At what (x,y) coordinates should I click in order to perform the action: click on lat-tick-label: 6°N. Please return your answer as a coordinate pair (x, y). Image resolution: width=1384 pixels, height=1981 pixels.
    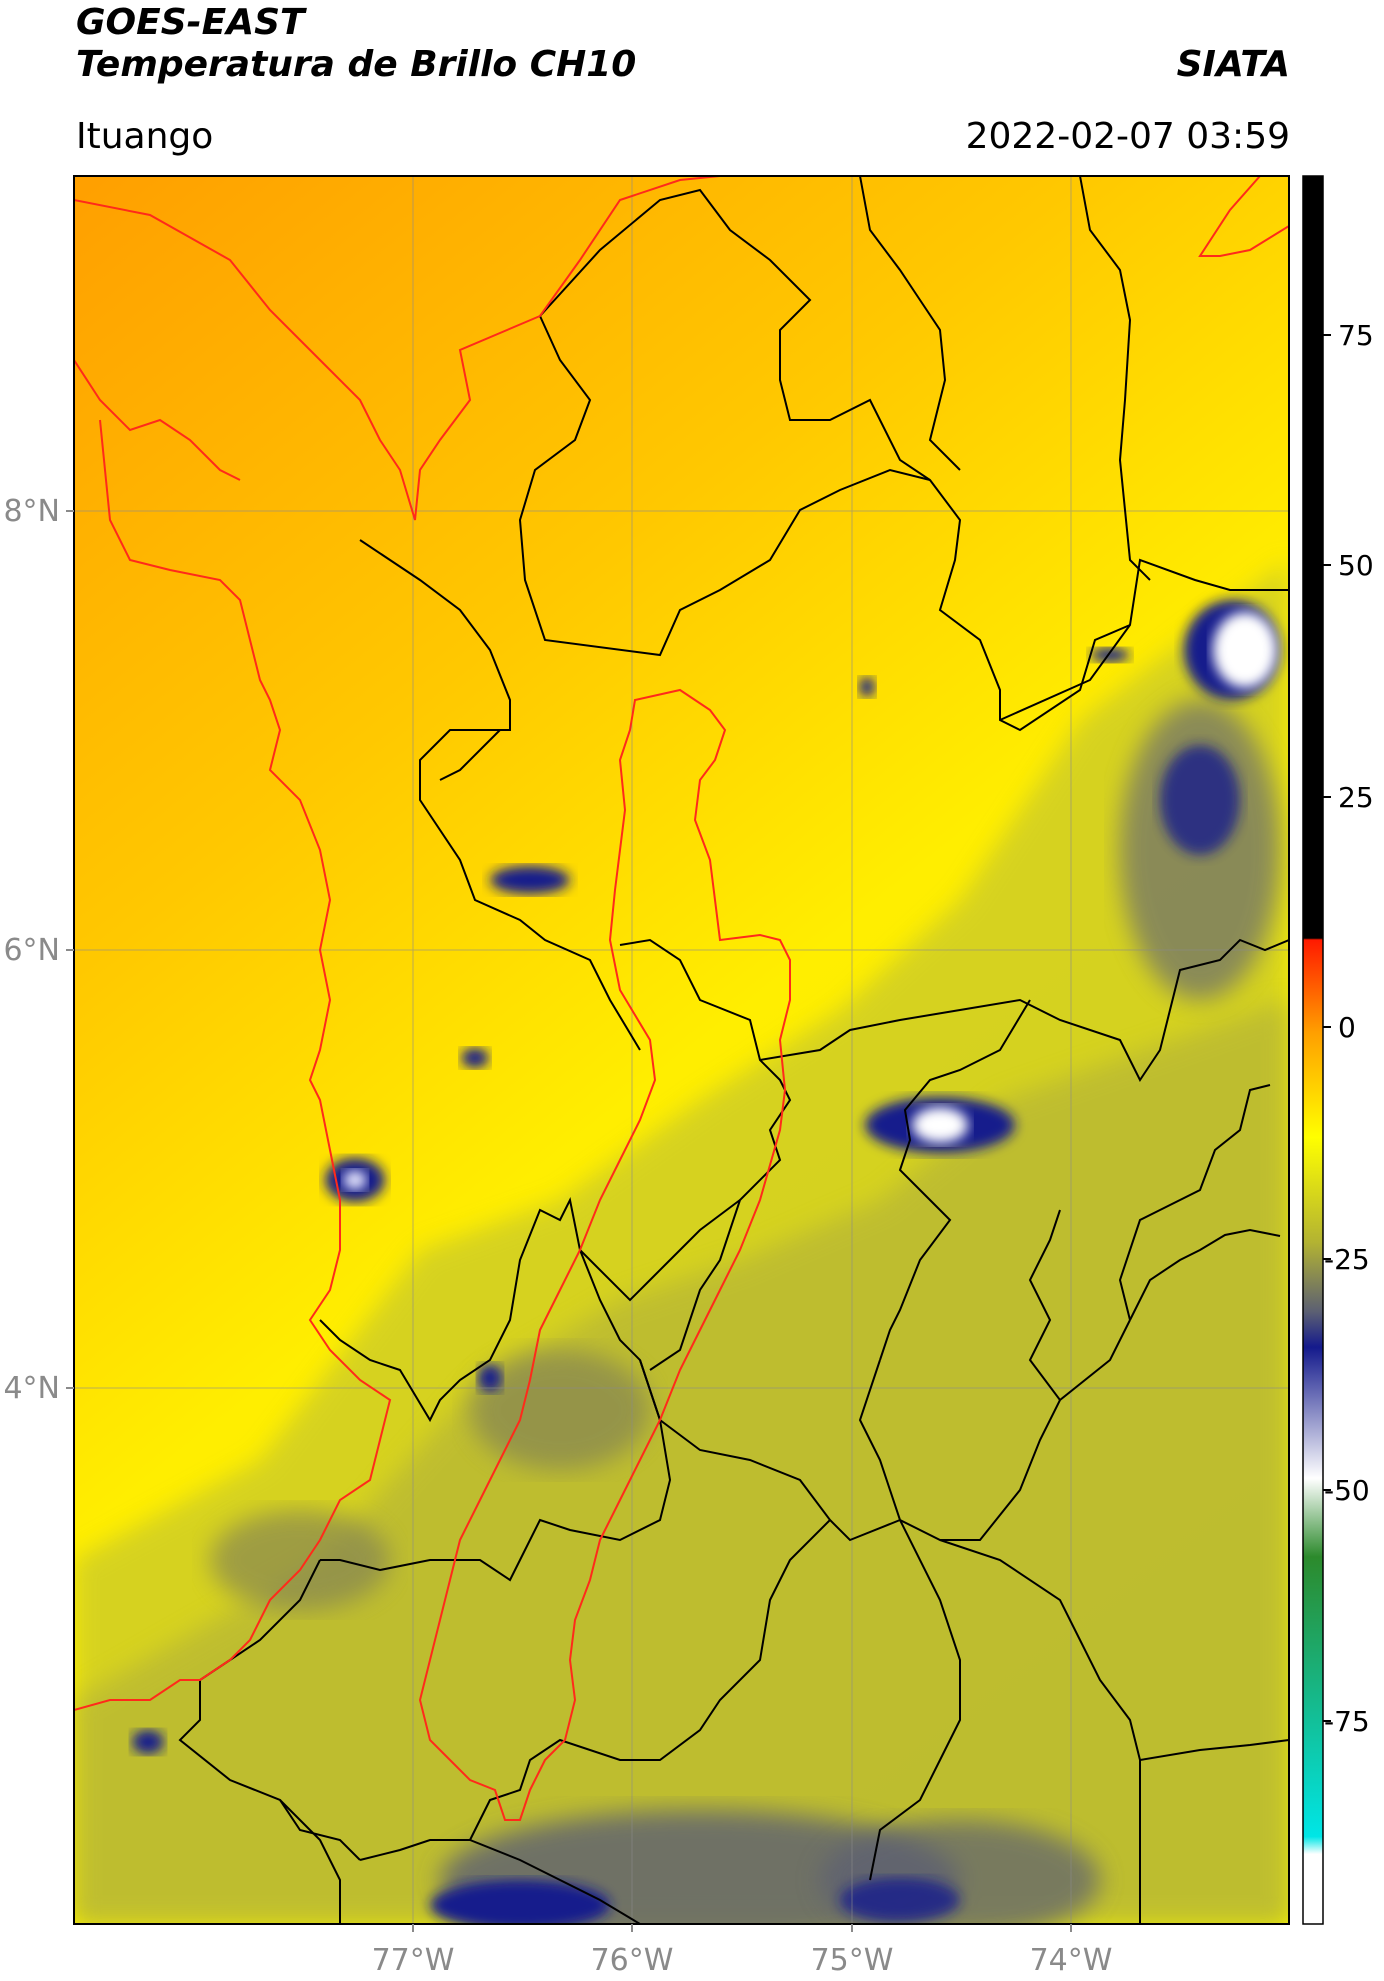
    Looking at the image, I should click on (31, 950).